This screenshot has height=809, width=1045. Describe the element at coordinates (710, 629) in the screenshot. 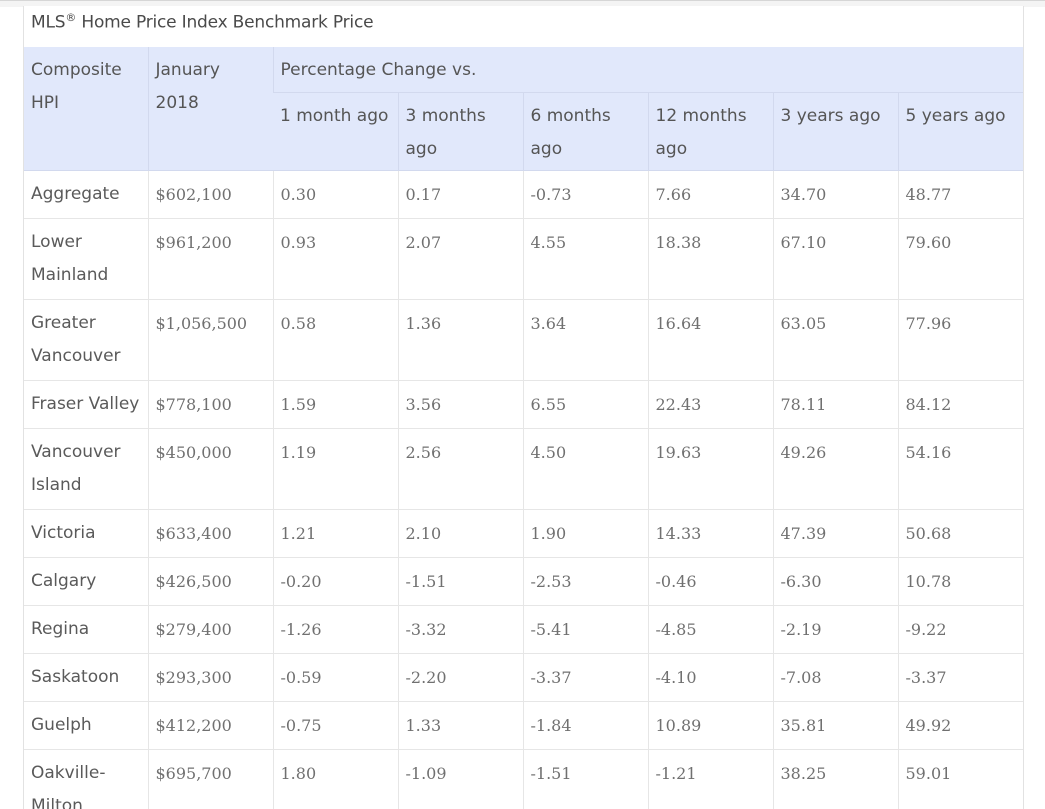

I see `cell-change-12m: -4.85` at that location.